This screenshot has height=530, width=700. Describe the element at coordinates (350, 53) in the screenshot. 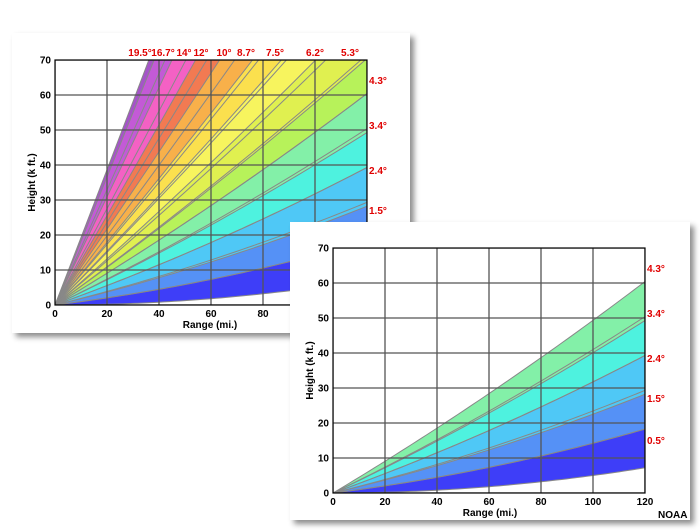

I see `elevation-angle-label: 5.3°` at that location.